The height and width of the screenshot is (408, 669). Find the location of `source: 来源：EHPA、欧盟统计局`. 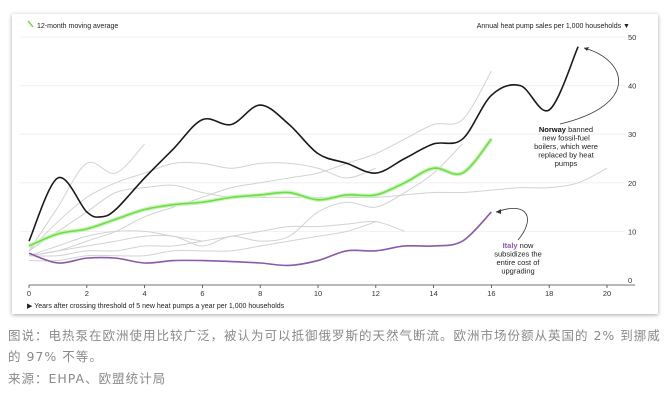

source: 来源：EHPA、欧盟统计局 is located at coordinates (87, 378).